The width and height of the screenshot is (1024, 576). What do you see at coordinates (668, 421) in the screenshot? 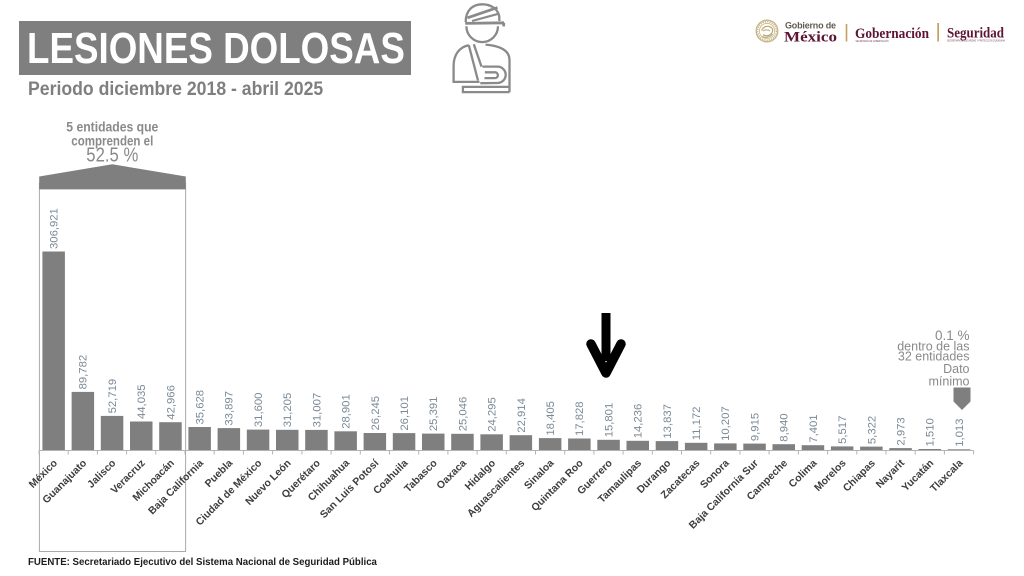
I see `svg-text: 13,837` at bounding box center [668, 421].